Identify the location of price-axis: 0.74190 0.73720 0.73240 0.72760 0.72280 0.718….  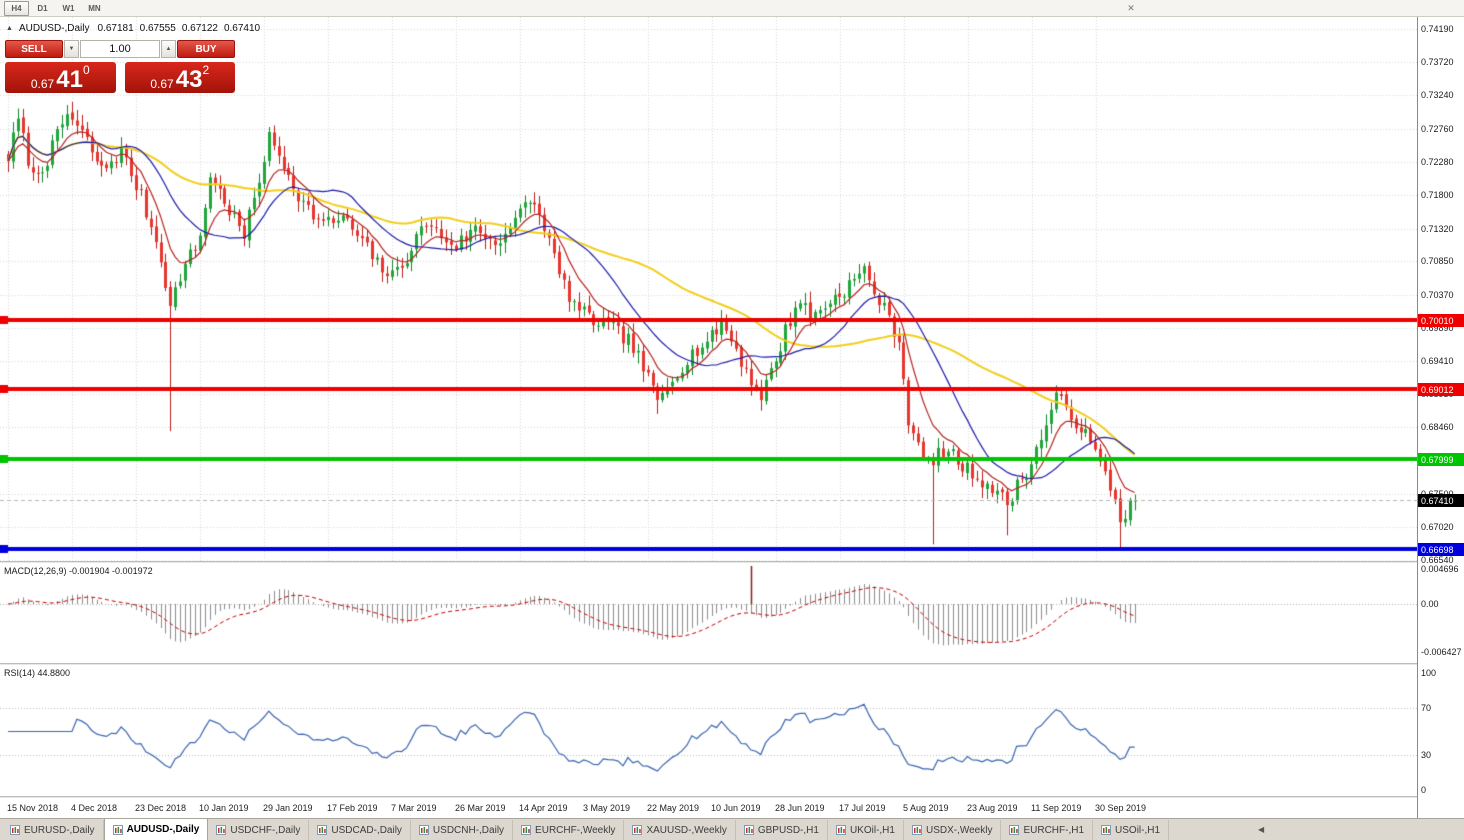
(1440, 417).